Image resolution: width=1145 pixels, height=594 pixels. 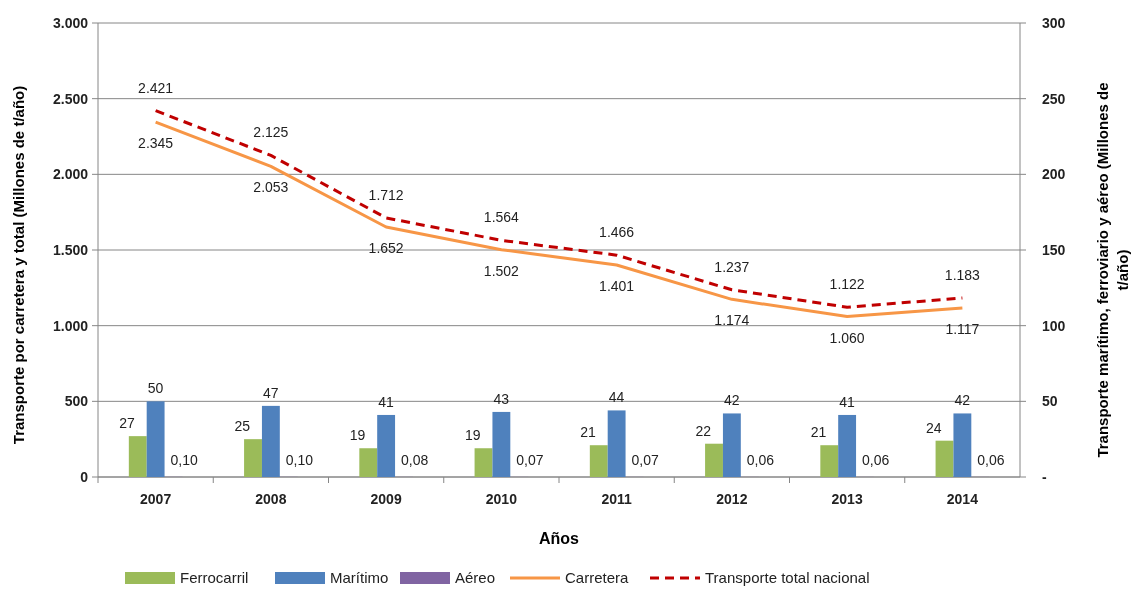 What do you see at coordinates (70, 250) in the screenshot?
I see `y-tick-label: 1.500` at bounding box center [70, 250].